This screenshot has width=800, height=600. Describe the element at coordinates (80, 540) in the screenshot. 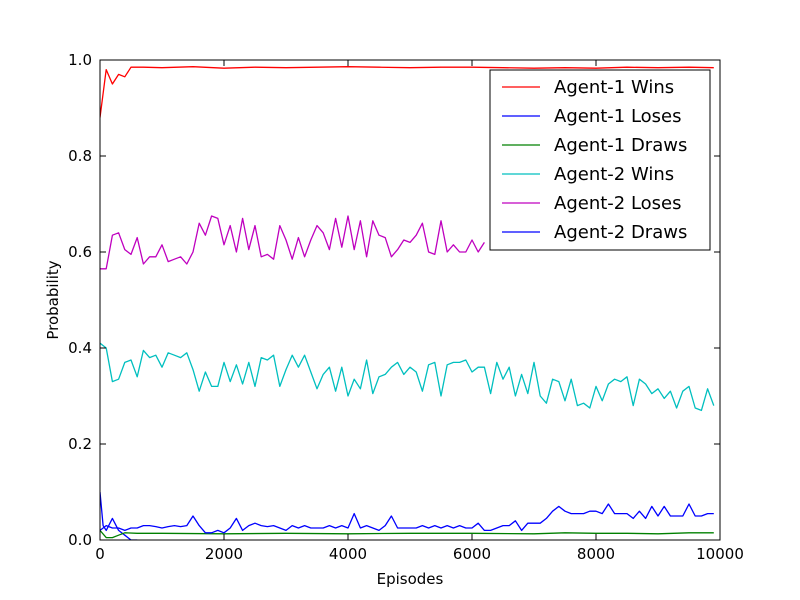

I see `y-tick-label: 0.0` at that location.